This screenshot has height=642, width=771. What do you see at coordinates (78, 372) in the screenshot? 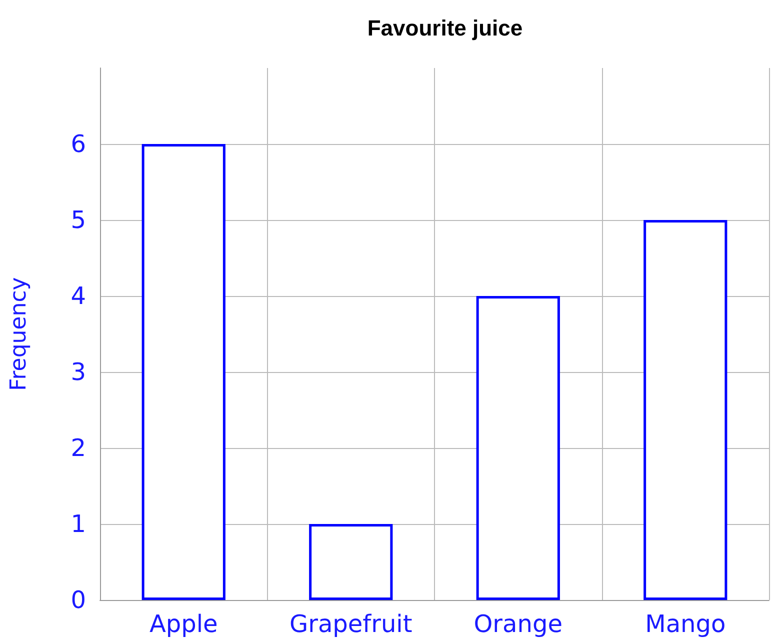
I see `y-tick-label: 3` at bounding box center [78, 372].